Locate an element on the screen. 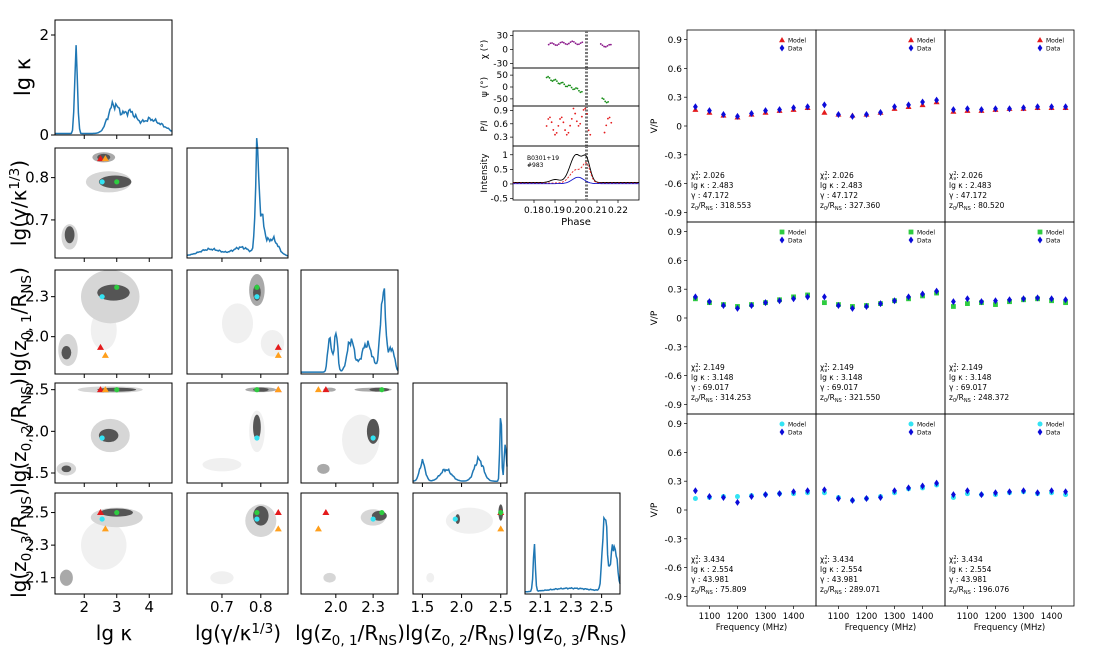 The image size is (1112, 662). x-tick-label: 3 is located at coordinates (117, 607).